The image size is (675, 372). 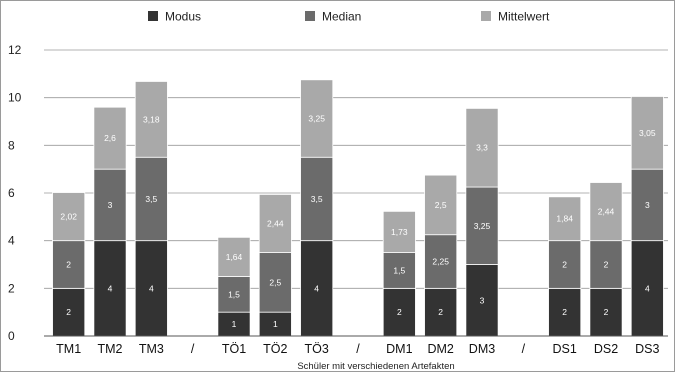 I want to click on data-label: 1,84, so click(x=564, y=219).